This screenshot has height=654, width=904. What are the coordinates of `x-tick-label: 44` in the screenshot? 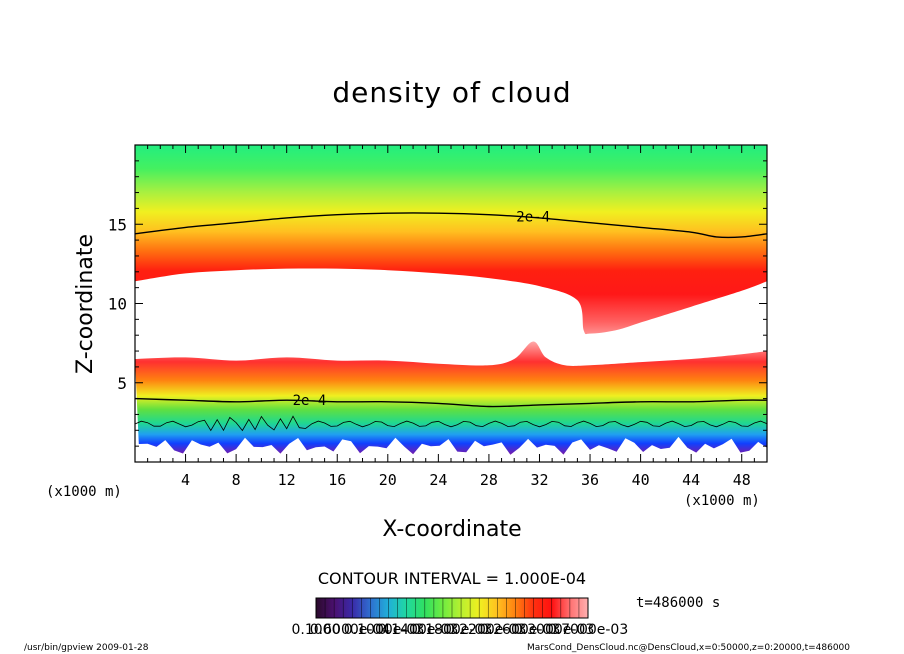 It's located at (691, 480).